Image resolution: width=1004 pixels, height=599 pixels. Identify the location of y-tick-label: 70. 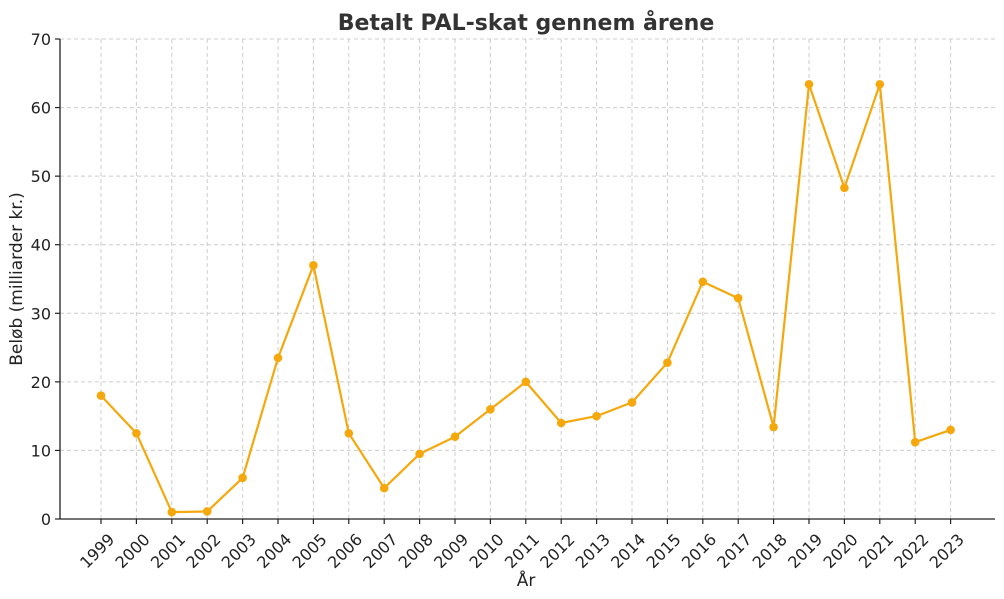
(41, 39).